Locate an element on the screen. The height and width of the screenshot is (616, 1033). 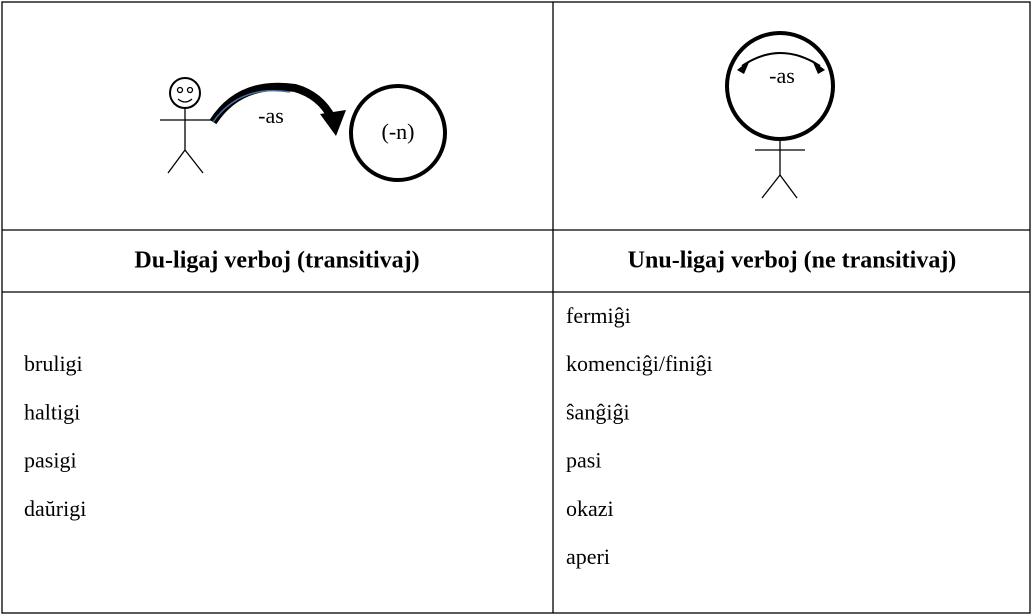
table-cell: daŭrigi is located at coordinates (55, 508).